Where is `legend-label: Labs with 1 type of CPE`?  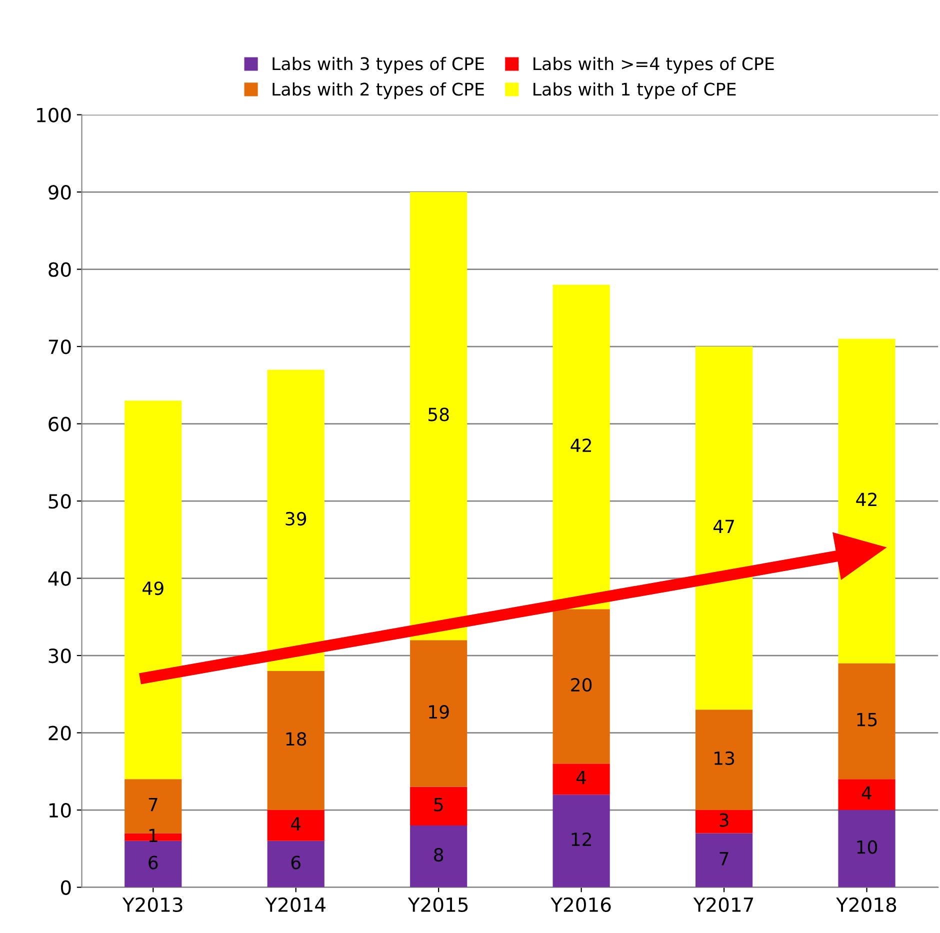 legend-label: Labs with 1 type of CPE is located at coordinates (635, 91).